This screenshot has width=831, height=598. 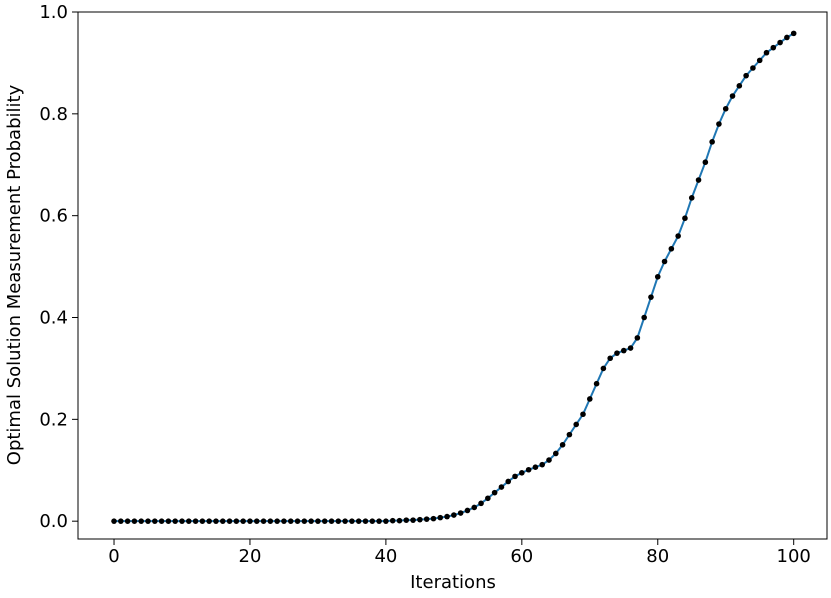 I want to click on y-axis-label: Optimal Solution Measurement Probability, so click(x=14, y=274).